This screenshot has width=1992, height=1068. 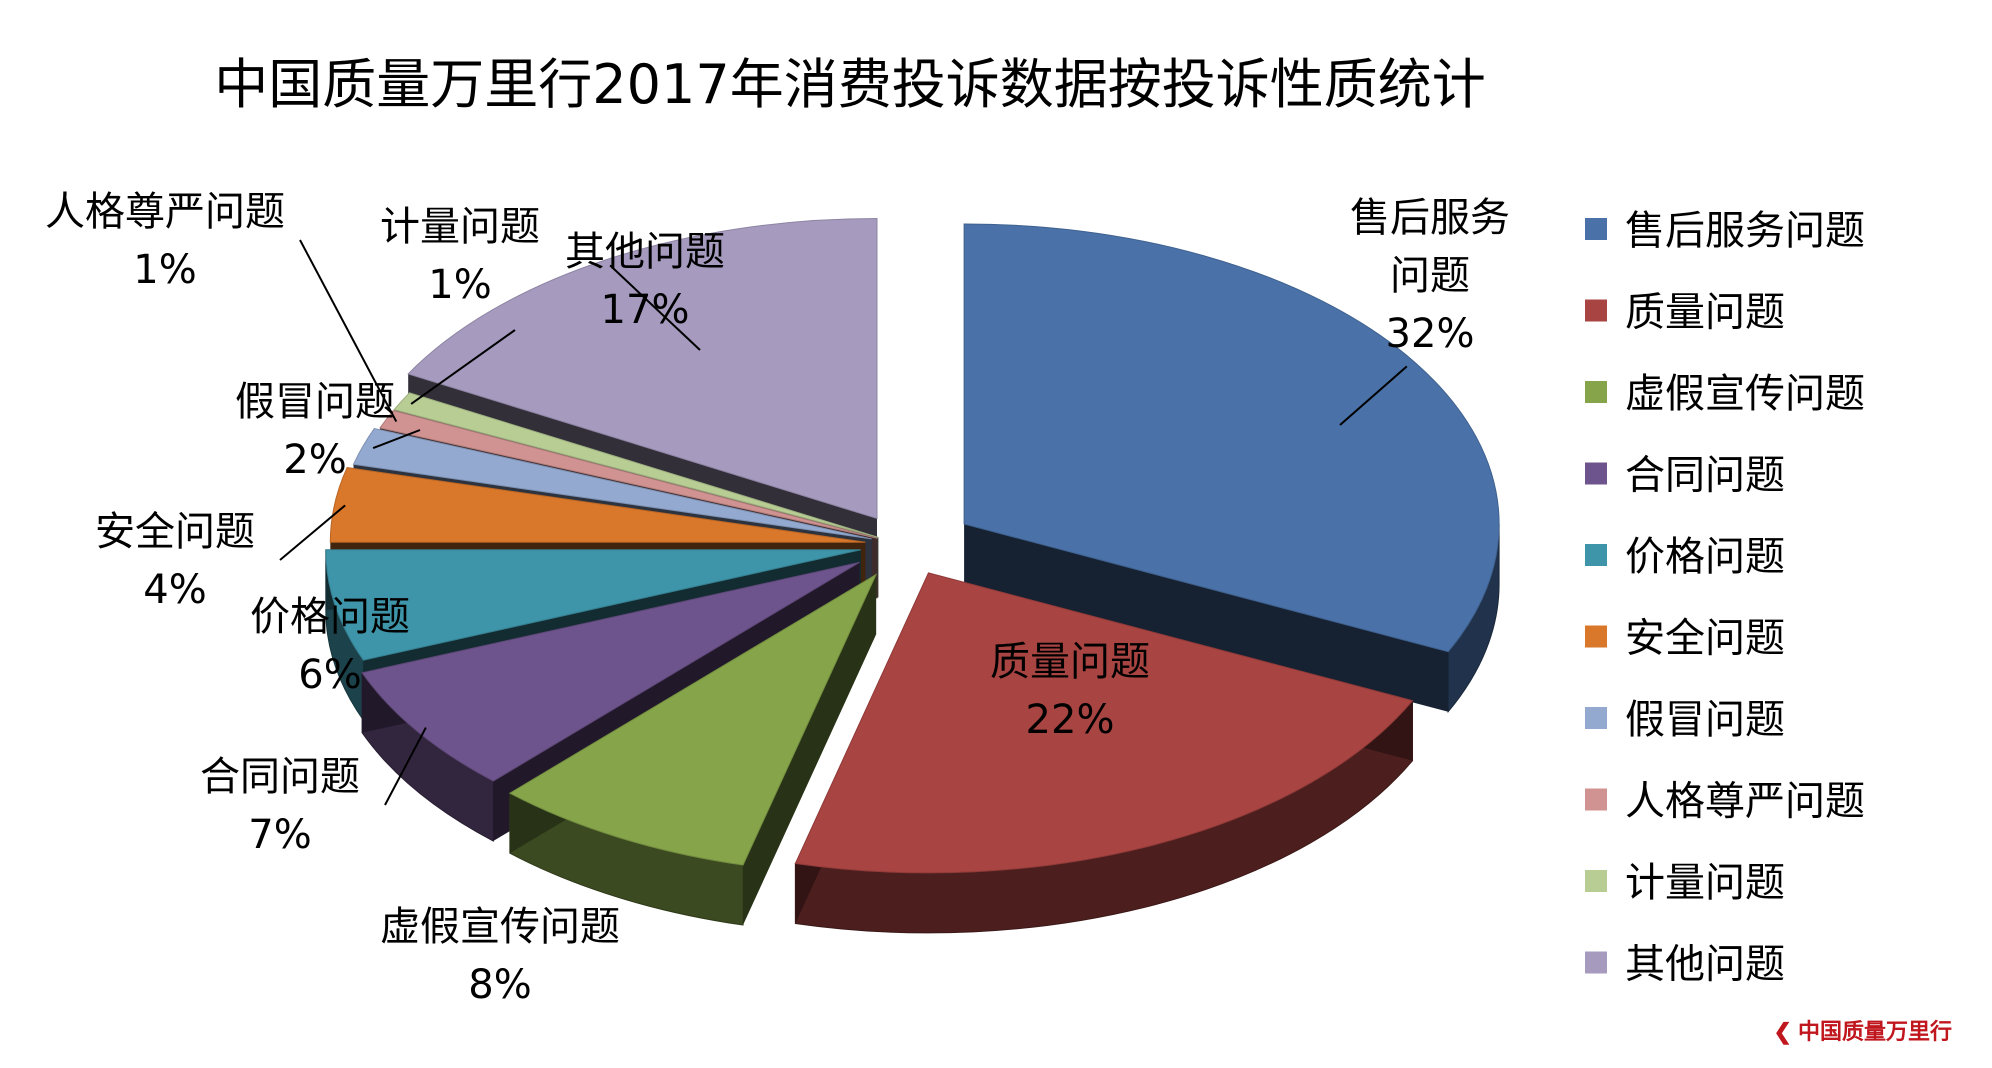 I want to click on legend-label-9: 其他问题, so click(x=1705, y=965).